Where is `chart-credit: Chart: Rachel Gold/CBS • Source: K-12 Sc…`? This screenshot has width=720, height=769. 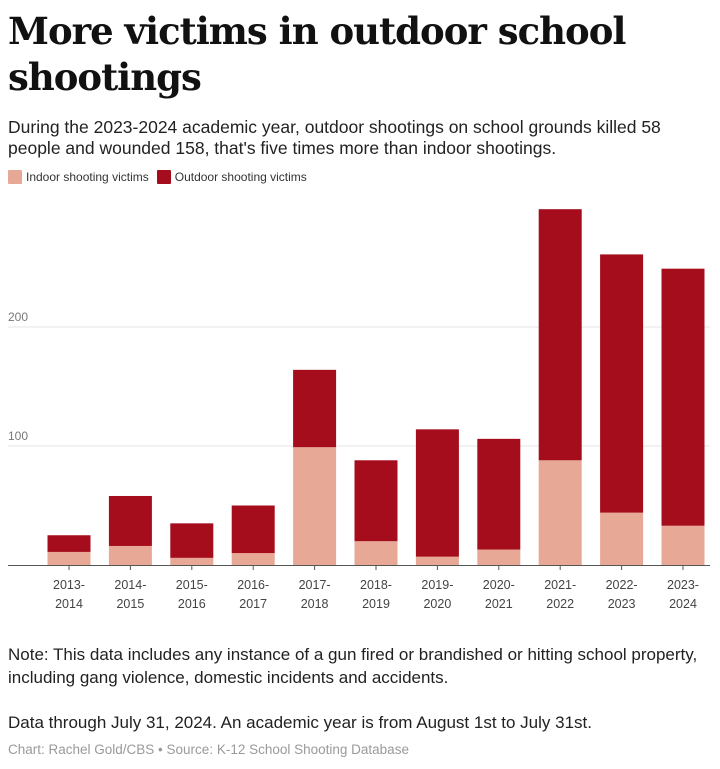
chart-credit: Chart: Rachel Gold/CBS • Source: K-12 Sc… is located at coordinates (208, 749).